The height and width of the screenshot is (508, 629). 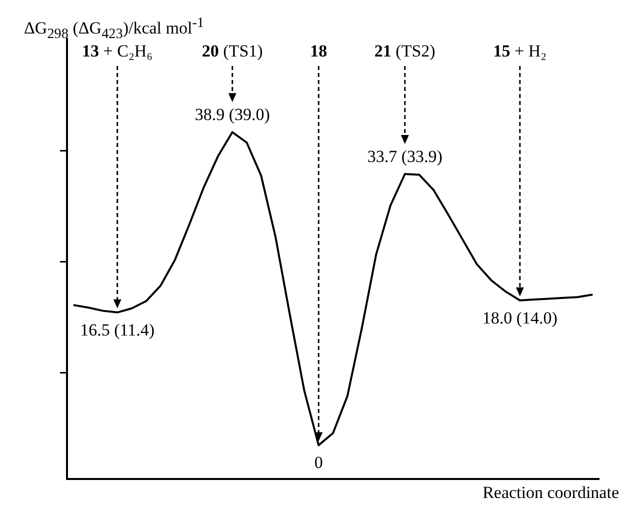 What do you see at coordinates (117, 50) in the screenshot?
I see `annotation: 13 + C₂H₆` at bounding box center [117, 50].